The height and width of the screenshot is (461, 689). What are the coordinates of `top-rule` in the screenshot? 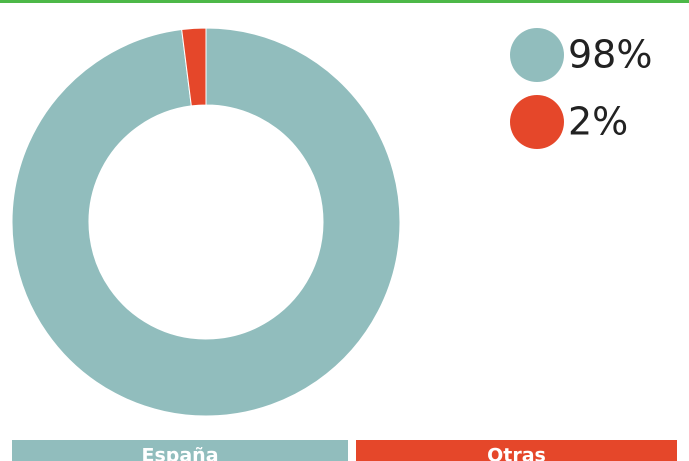 It's located at (344, 1).